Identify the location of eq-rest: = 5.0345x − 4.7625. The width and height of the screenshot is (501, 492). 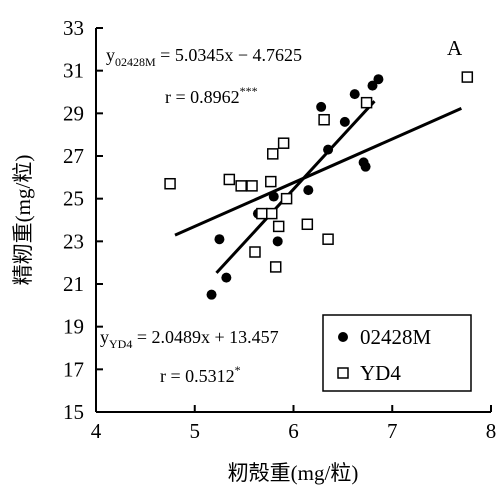
(229, 55).